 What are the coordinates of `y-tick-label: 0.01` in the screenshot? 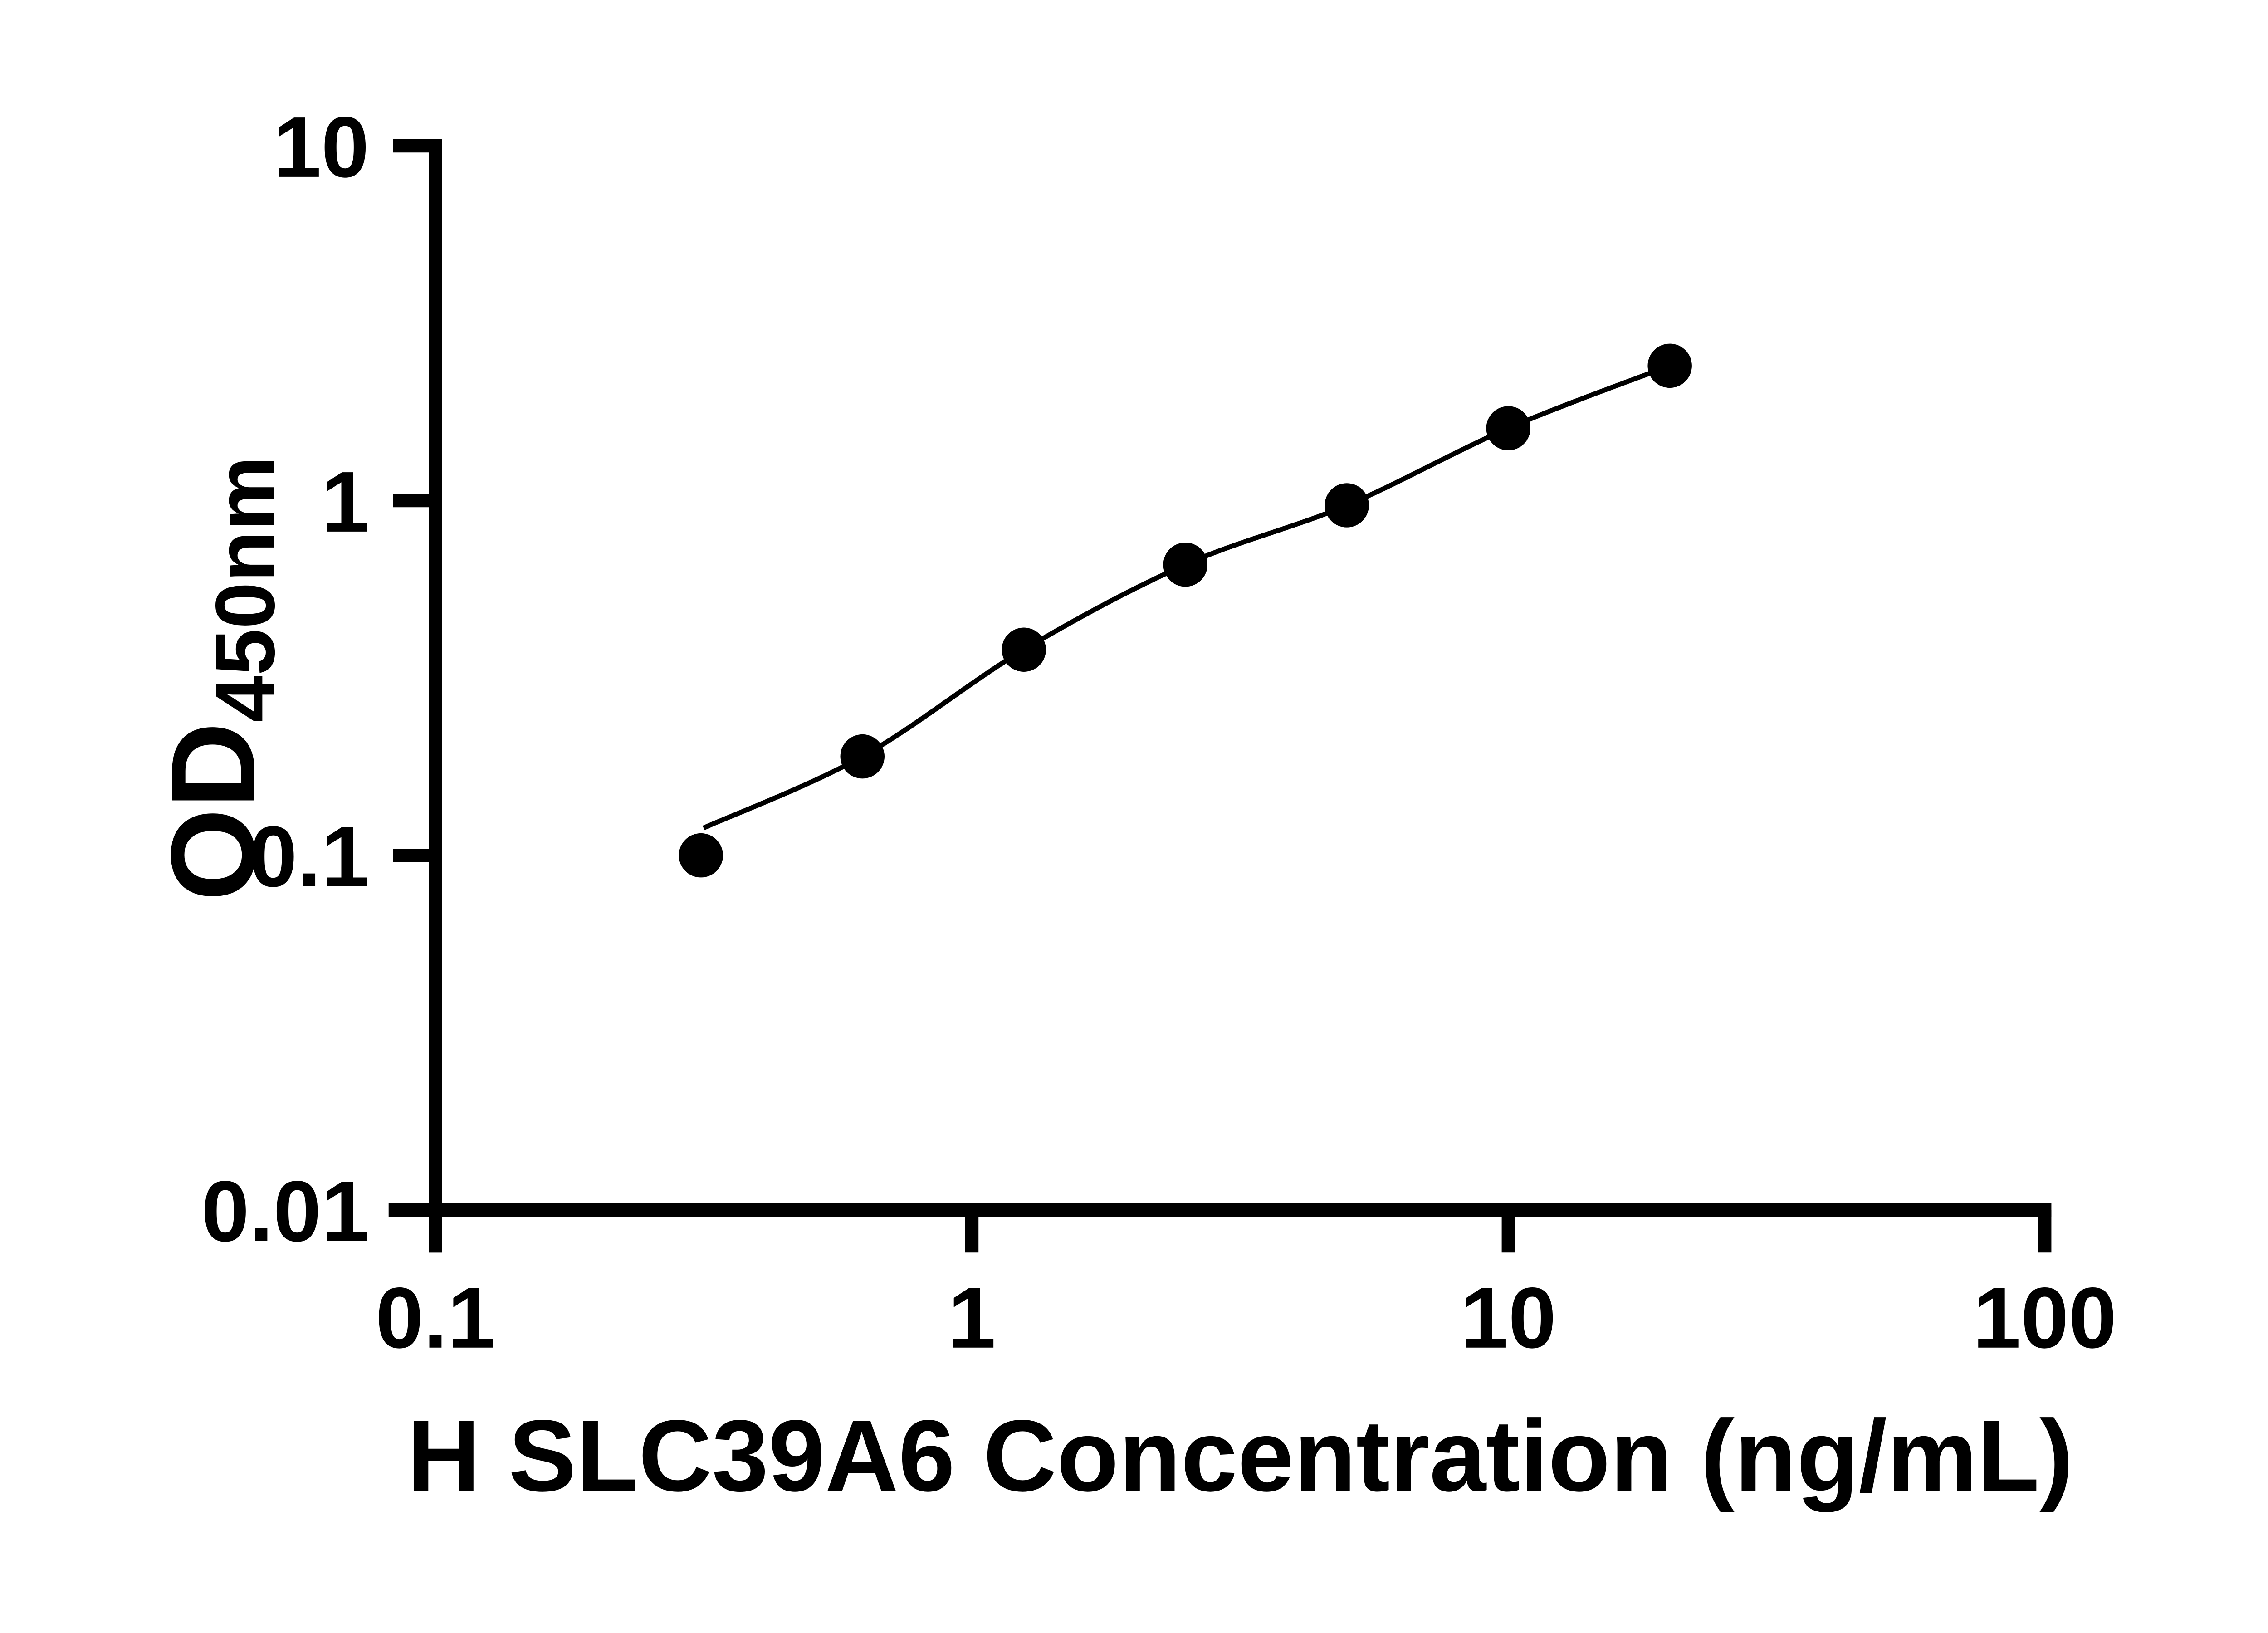 It's located at (285, 1212).